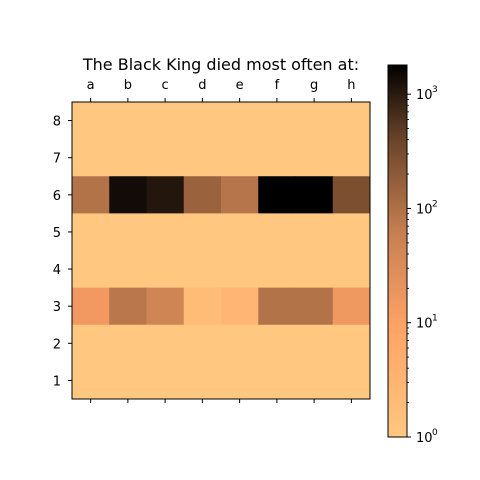  I want to click on colorbar, so click(397, 251).